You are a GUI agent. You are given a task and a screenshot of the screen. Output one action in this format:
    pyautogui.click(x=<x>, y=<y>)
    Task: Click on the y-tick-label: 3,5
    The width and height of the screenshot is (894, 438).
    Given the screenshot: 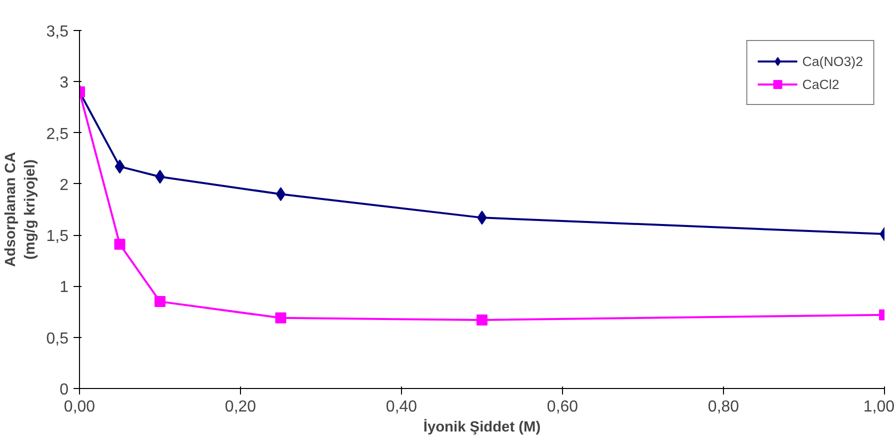 What is the action you would take?
    pyautogui.click(x=57, y=32)
    